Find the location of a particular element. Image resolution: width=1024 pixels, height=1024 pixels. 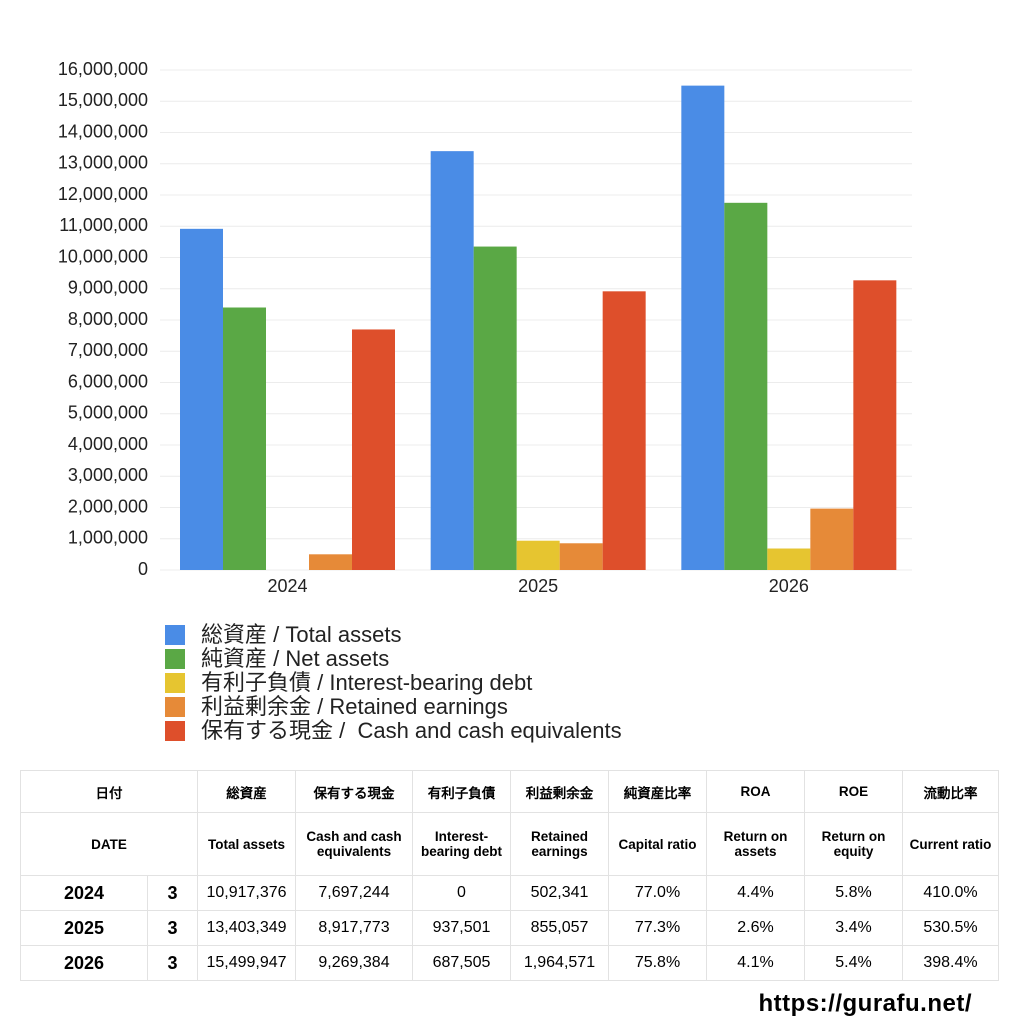

table-cell: 77.0% is located at coordinates (657, 893).